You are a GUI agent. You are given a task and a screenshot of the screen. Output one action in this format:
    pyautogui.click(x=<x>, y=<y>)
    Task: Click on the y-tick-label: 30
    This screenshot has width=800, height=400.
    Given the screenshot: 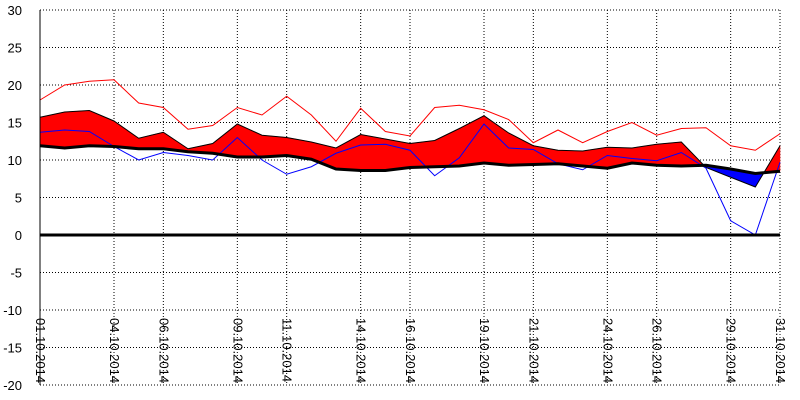 What is the action you would take?
    pyautogui.click(x=15, y=10)
    